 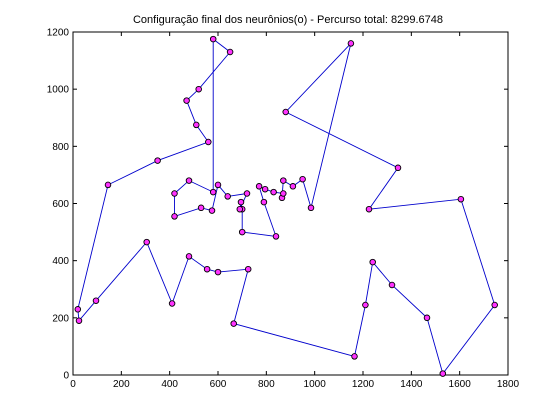 What do you see at coordinates (60, 204) in the screenshot?
I see `y-tick-label: 600` at bounding box center [60, 204].